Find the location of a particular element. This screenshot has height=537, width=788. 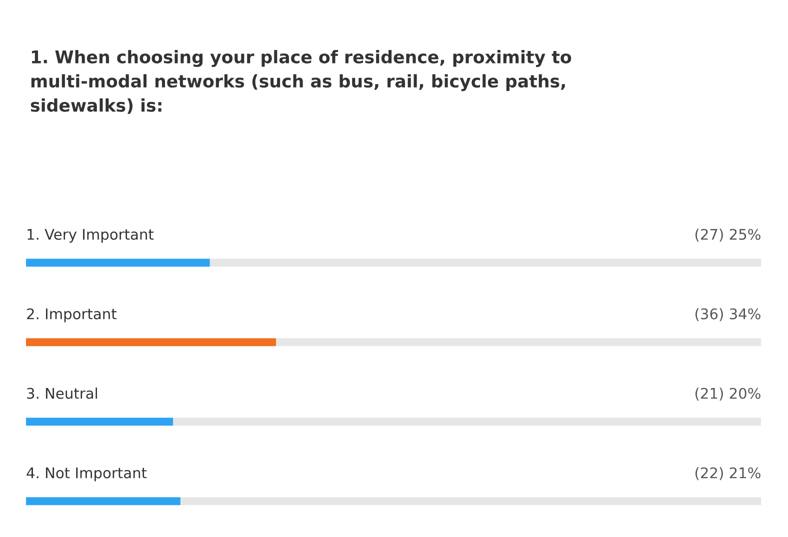

y-tick-label: 4. Not Important is located at coordinates (86, 475).